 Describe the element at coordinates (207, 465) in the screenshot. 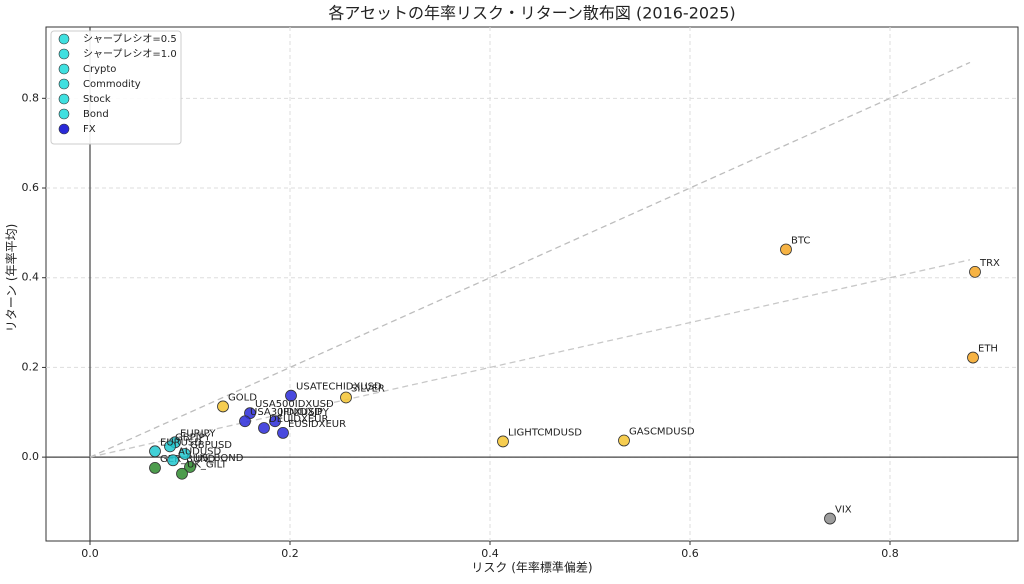

I see `point-label: UK_GILT` at that location.